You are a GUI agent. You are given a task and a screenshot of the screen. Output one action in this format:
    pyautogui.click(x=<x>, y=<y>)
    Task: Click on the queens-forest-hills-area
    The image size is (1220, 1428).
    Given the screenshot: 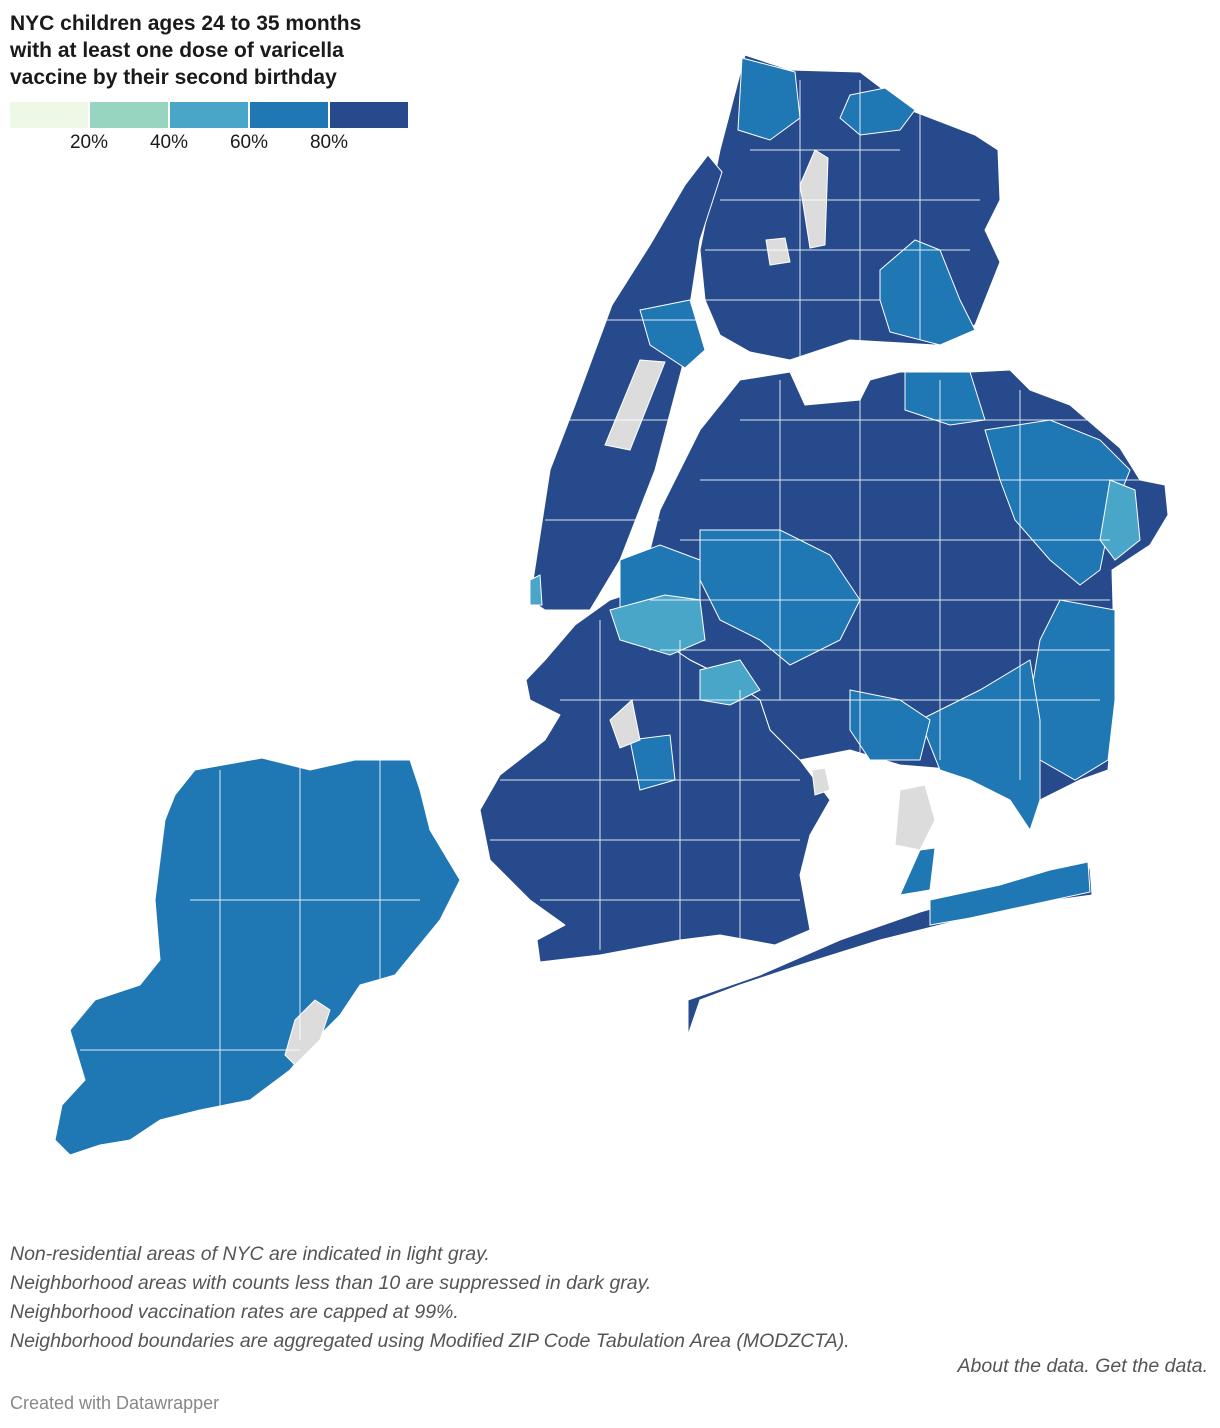 What is the action you would take?
    pyautogui.click(x=730, y=682)
    